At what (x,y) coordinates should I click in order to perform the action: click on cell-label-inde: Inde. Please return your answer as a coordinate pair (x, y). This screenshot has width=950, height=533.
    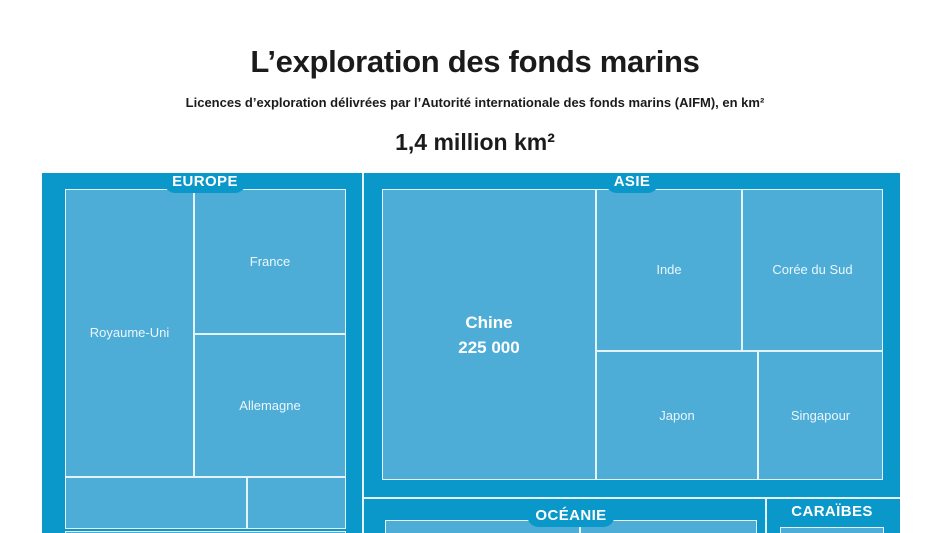
    Looking at the image, I should click on (669, 269).